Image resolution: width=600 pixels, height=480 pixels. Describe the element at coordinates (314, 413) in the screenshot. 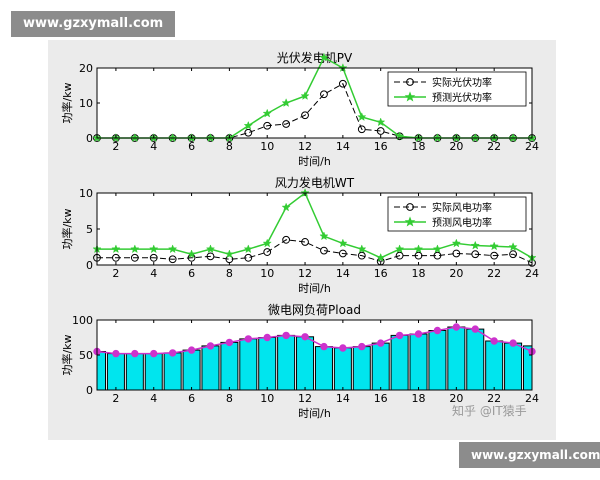

I see `x-axis-label: 时间/h` at that location.